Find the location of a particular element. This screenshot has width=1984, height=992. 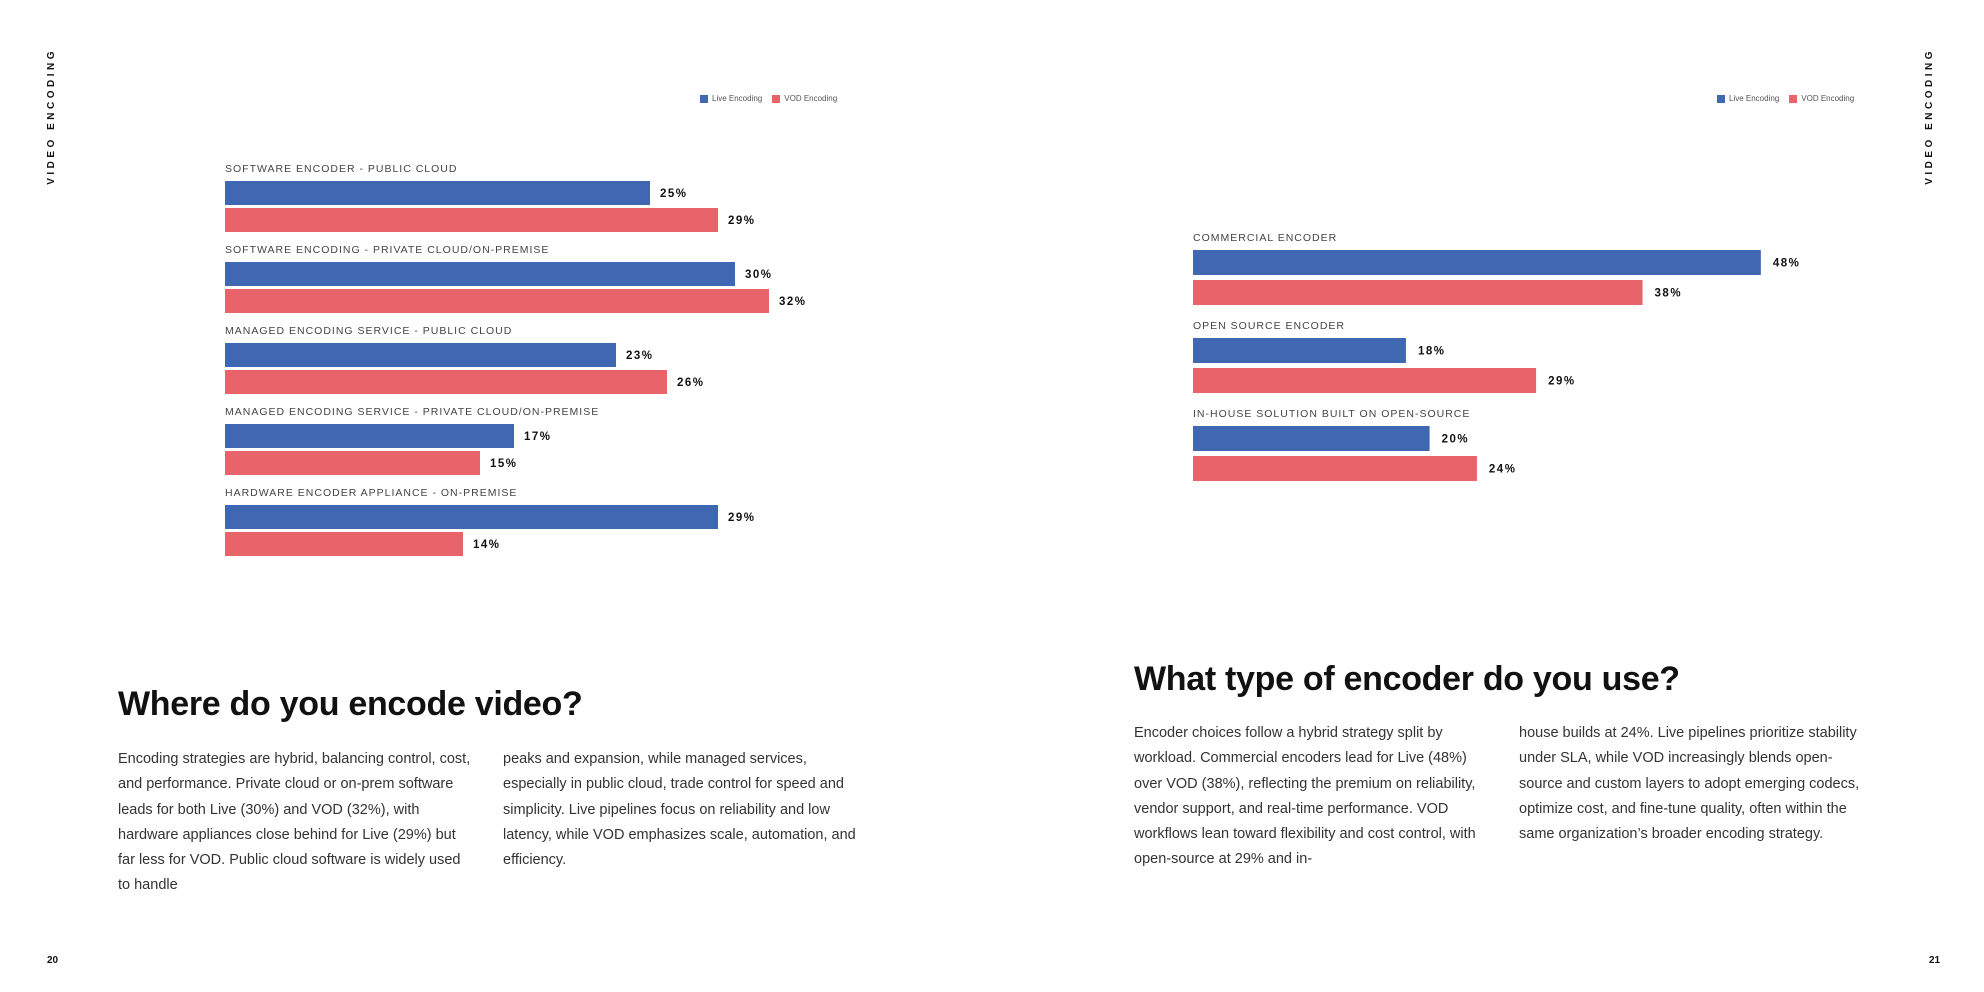

live-value-label: 25% is located at coordinates (674, 194).